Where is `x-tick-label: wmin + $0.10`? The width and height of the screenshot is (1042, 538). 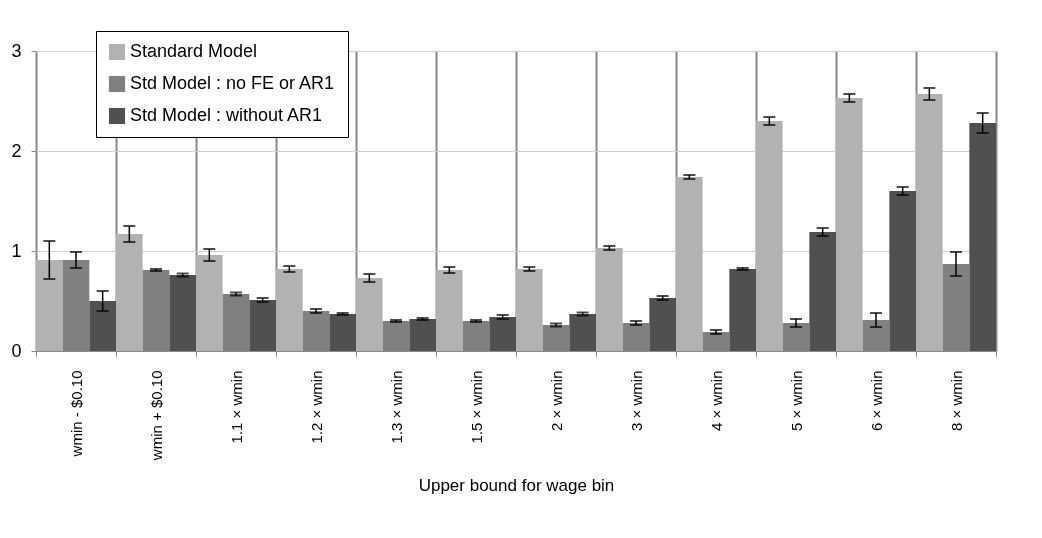
x-tick-label: wmin + $0.10 is located at coordinates (156, 416).